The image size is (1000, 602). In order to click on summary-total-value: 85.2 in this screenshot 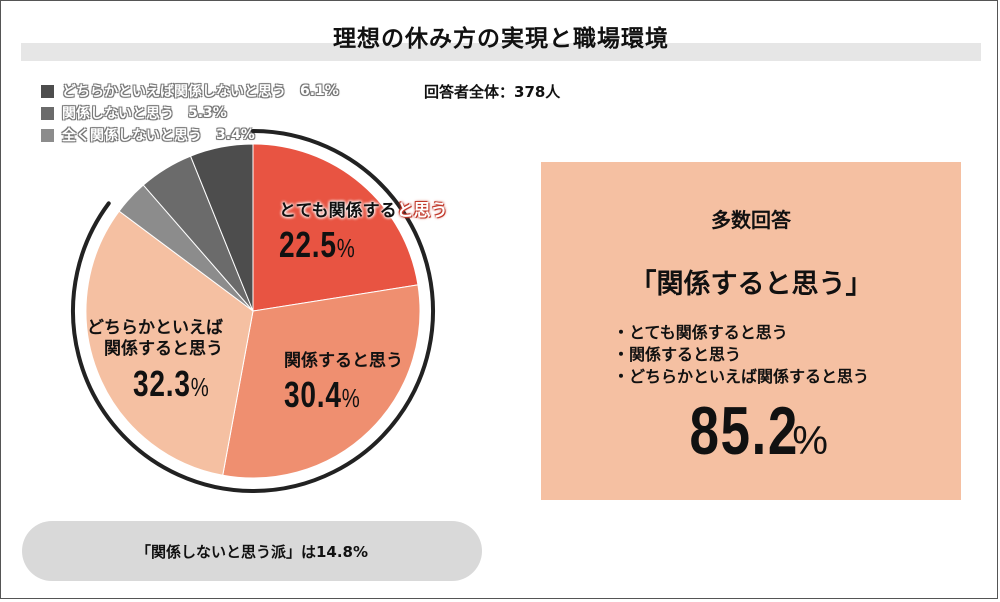, I will do `click(744, 431)`.